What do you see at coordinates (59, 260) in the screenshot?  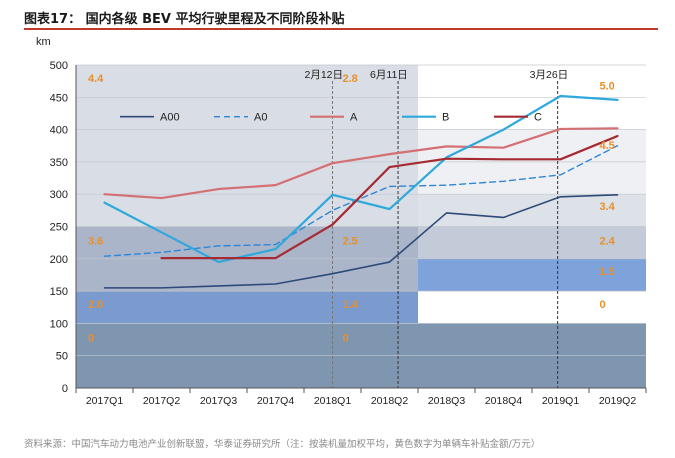 I see `y-tick-label: 200` at bounding box center [59, 260].